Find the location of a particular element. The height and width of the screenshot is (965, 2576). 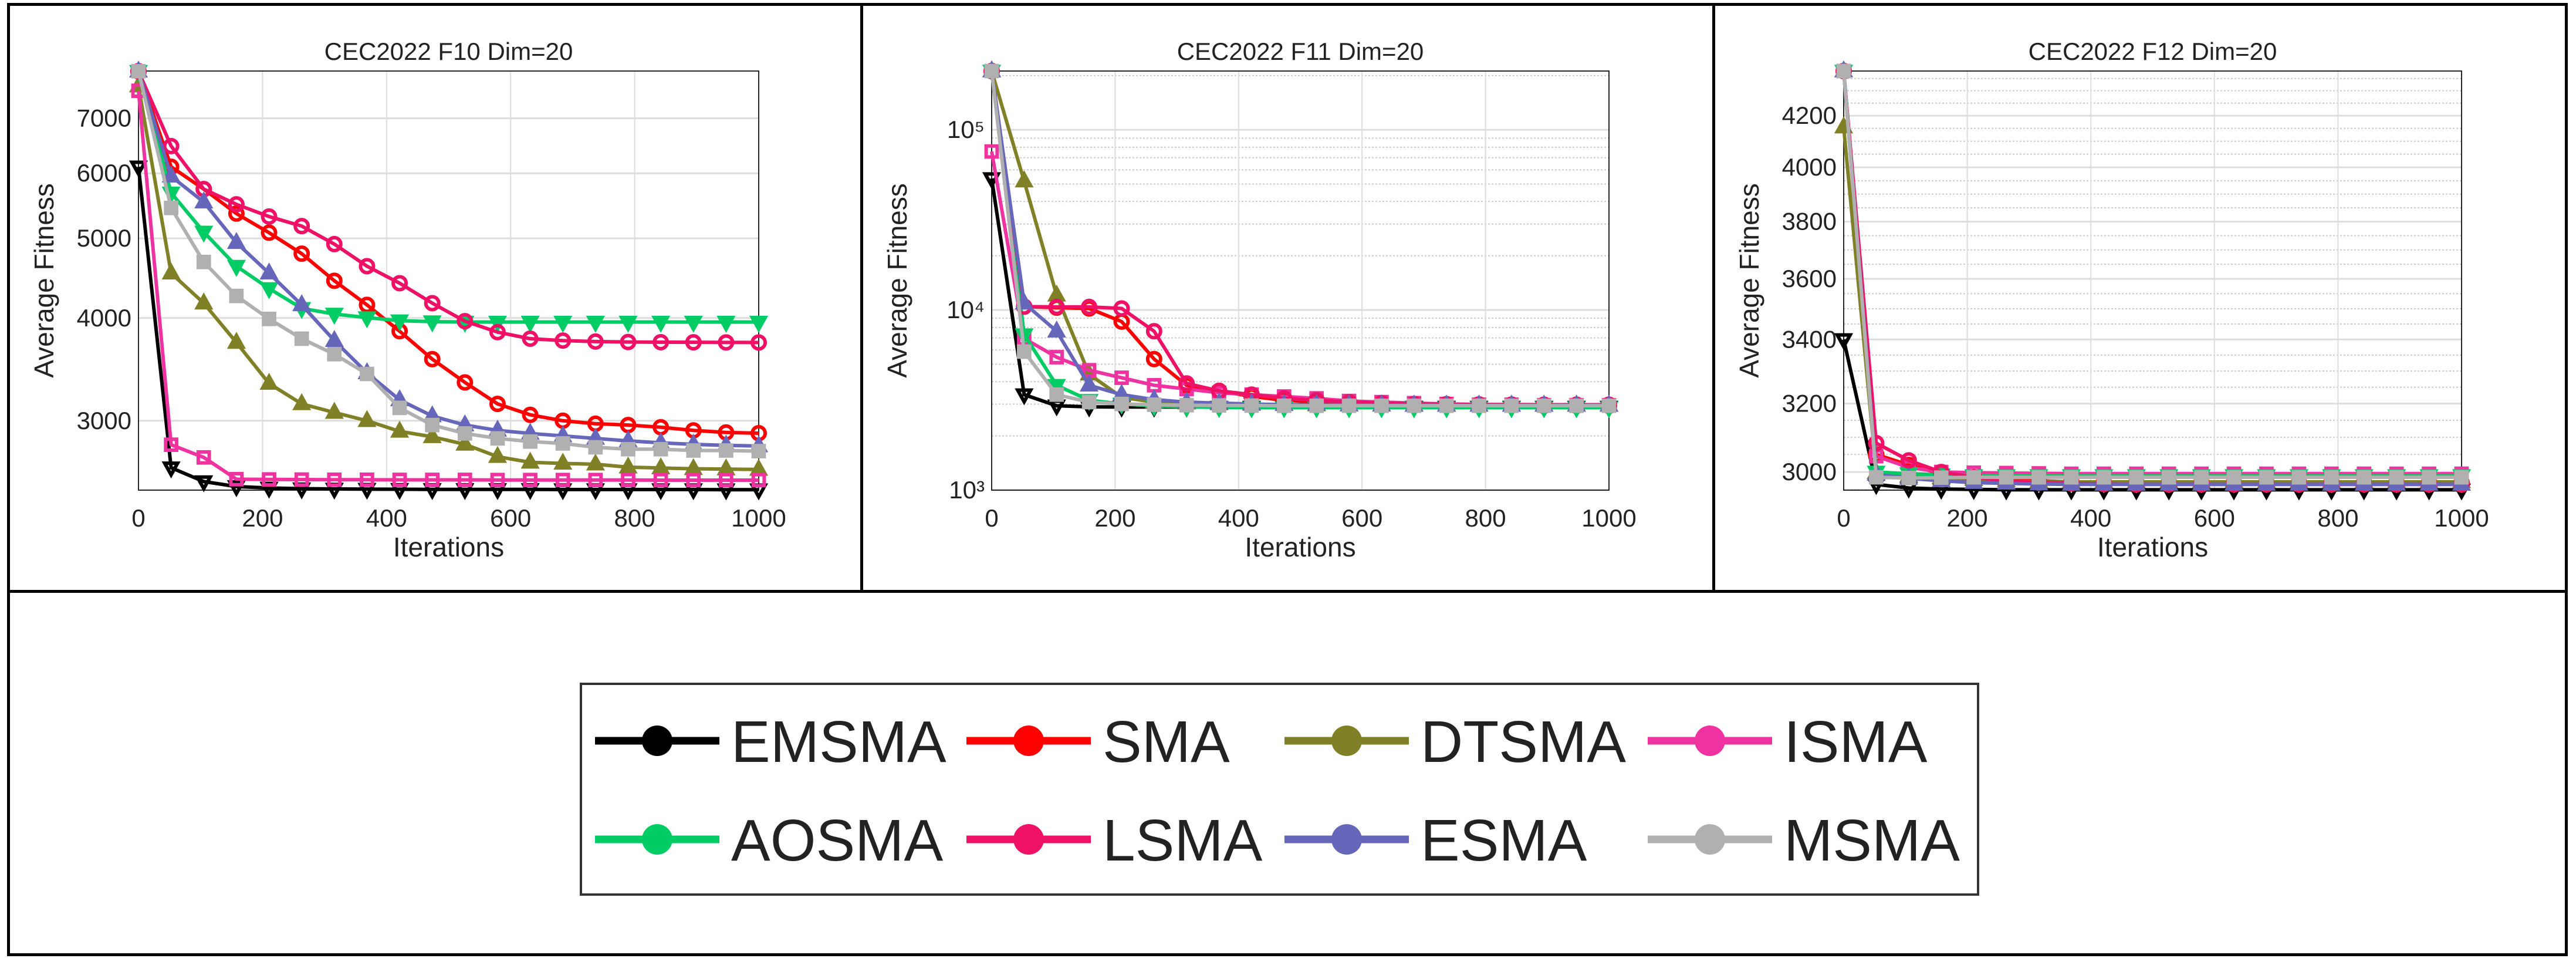

frame-row-divider is located at coordinates (1287, 591).